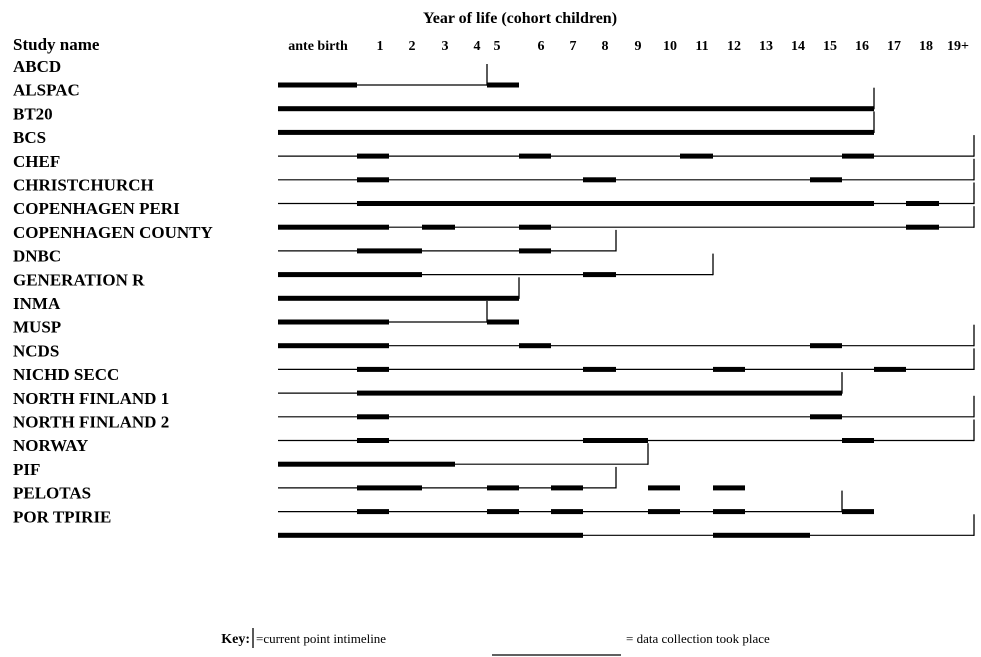 The image size is (981, 657). I want to click on year-column-label: 12, so click(734, 46).